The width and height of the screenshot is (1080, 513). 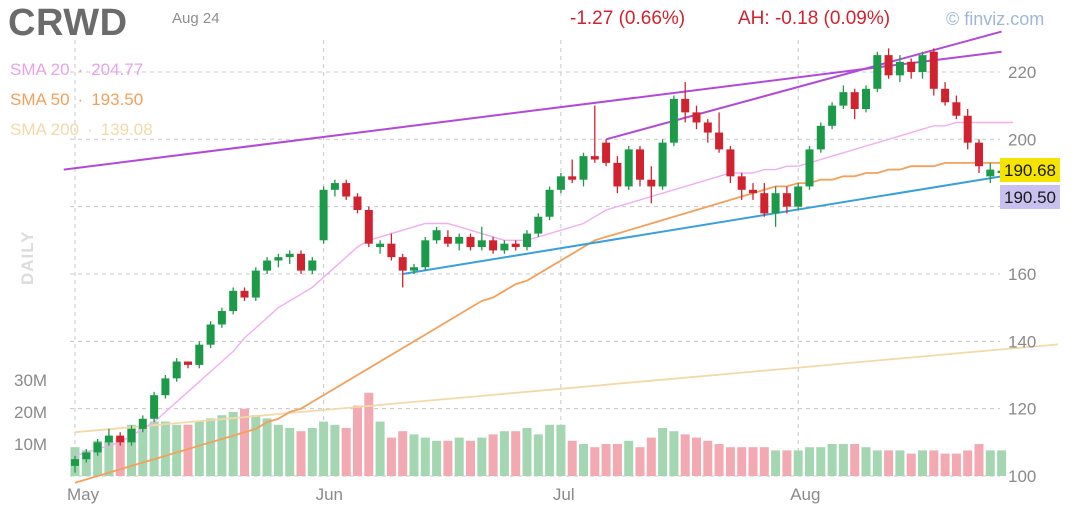 What do you see at coordinates (1022, 139) in the screenshot?
I see `y-tick-label: 200` at bounding box center [1022, 139].